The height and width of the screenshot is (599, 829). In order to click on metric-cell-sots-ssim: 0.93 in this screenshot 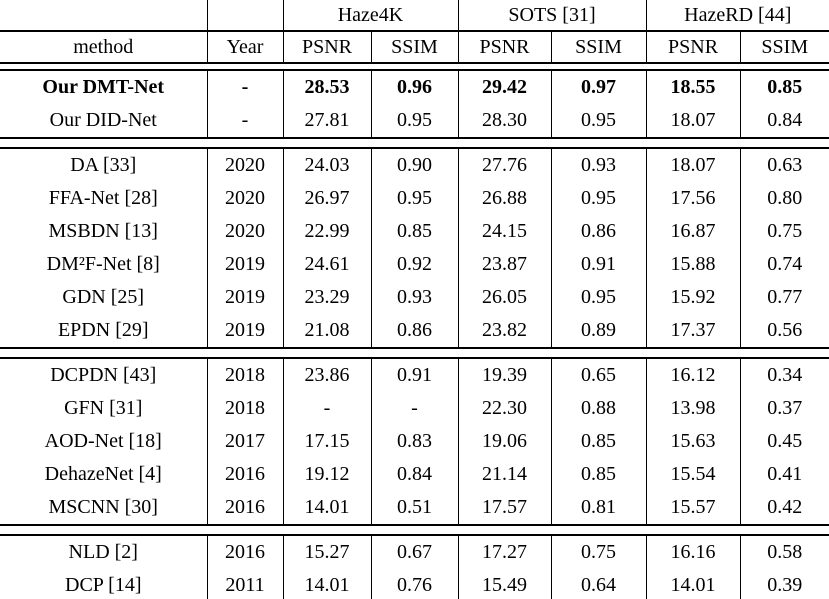, I will do `click(599, 164)`.